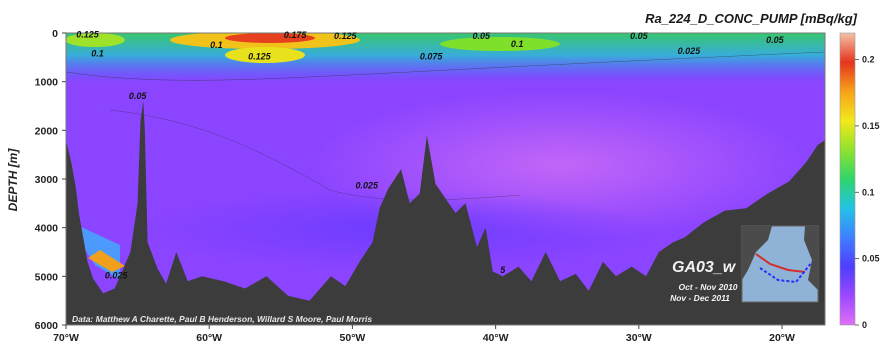  What do you see at coordinates (704, 267) in the screenshot?
I see `inset-title: GA03_w` at bounding box center [704, 267].